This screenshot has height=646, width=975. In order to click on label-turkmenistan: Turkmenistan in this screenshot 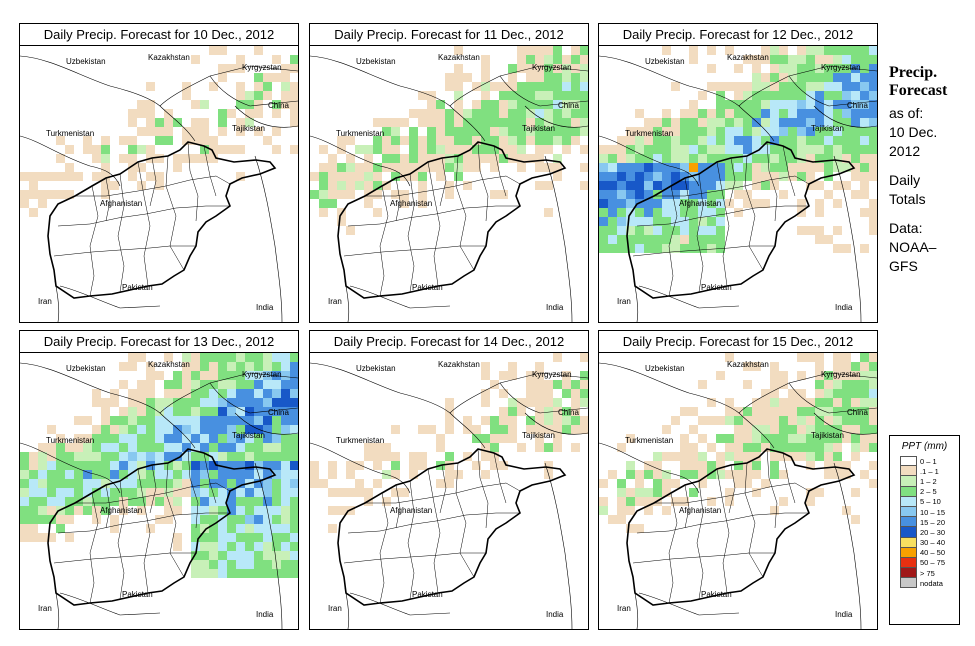, I will do `click(649, 133)`.